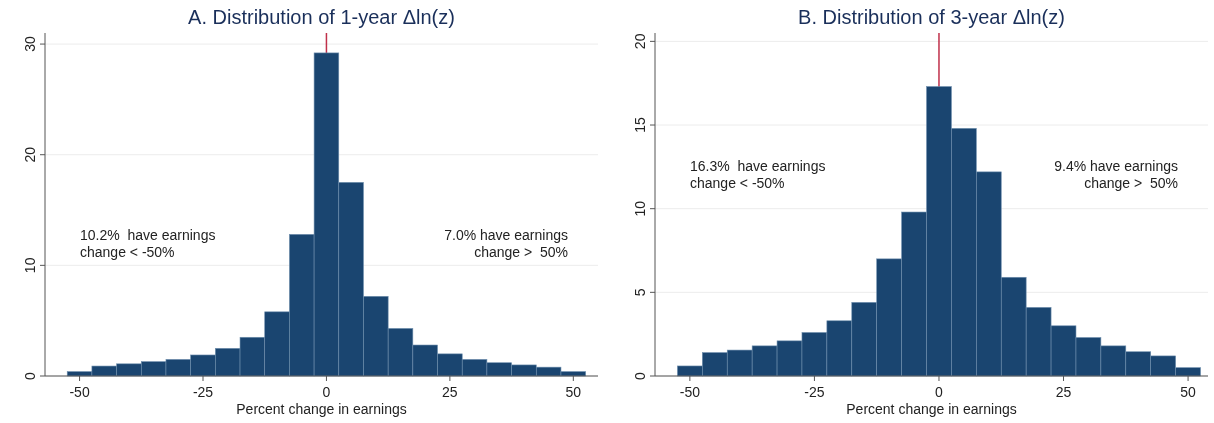 This screenshot has height=423, width=1214. I want to click on chart-title: B. Distribution of 3-year Δln(z), so click(931, 17).